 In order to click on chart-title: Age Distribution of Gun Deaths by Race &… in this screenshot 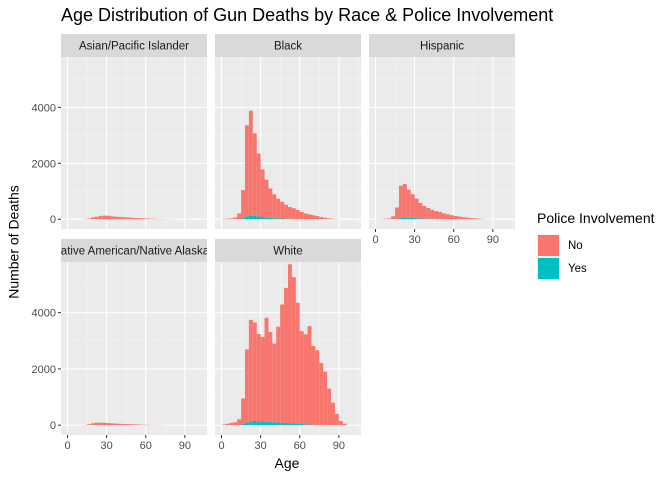, I will do `click(307, 15)`.